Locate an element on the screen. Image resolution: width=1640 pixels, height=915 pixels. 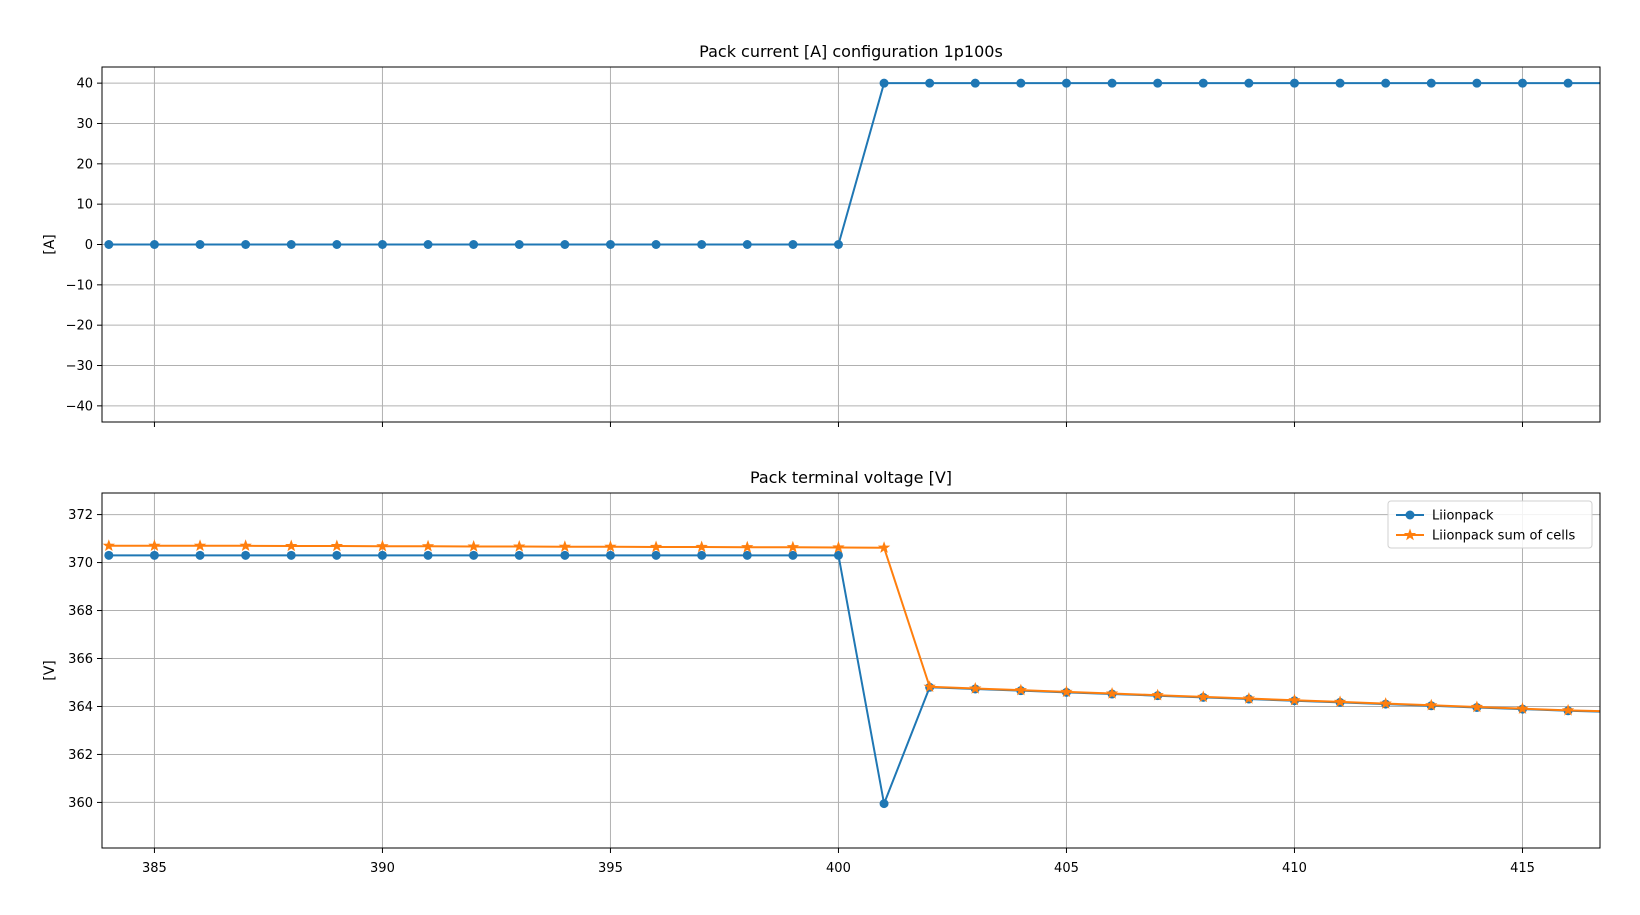
legend-item: Liionpack sum of cells is located at coordinates (1486, 536).